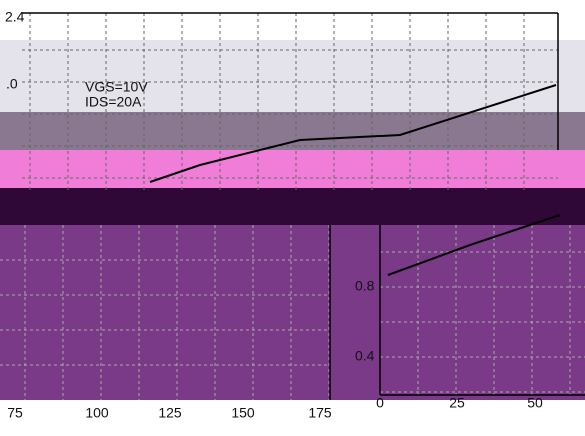 The height and width of the screenshot is (436, 585). Describe the element at coordinates (15, 413) in the screenshot. I see `x-label: 75` at that location.